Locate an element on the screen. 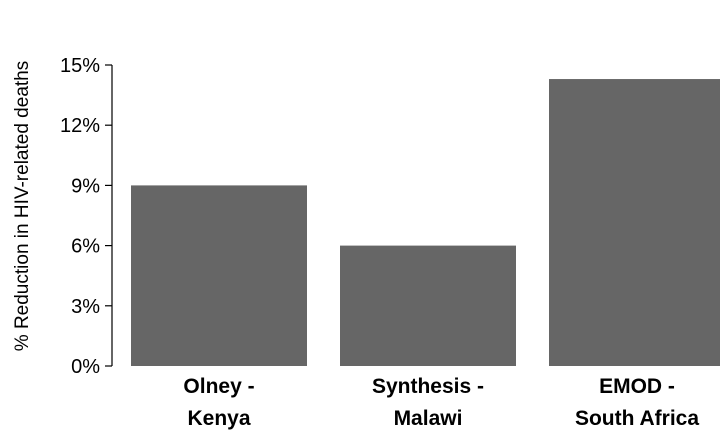 Image resolution: width=720 pixels, height=442 pixels. y-tick-label: 12% is located at coordinates (80, 126).